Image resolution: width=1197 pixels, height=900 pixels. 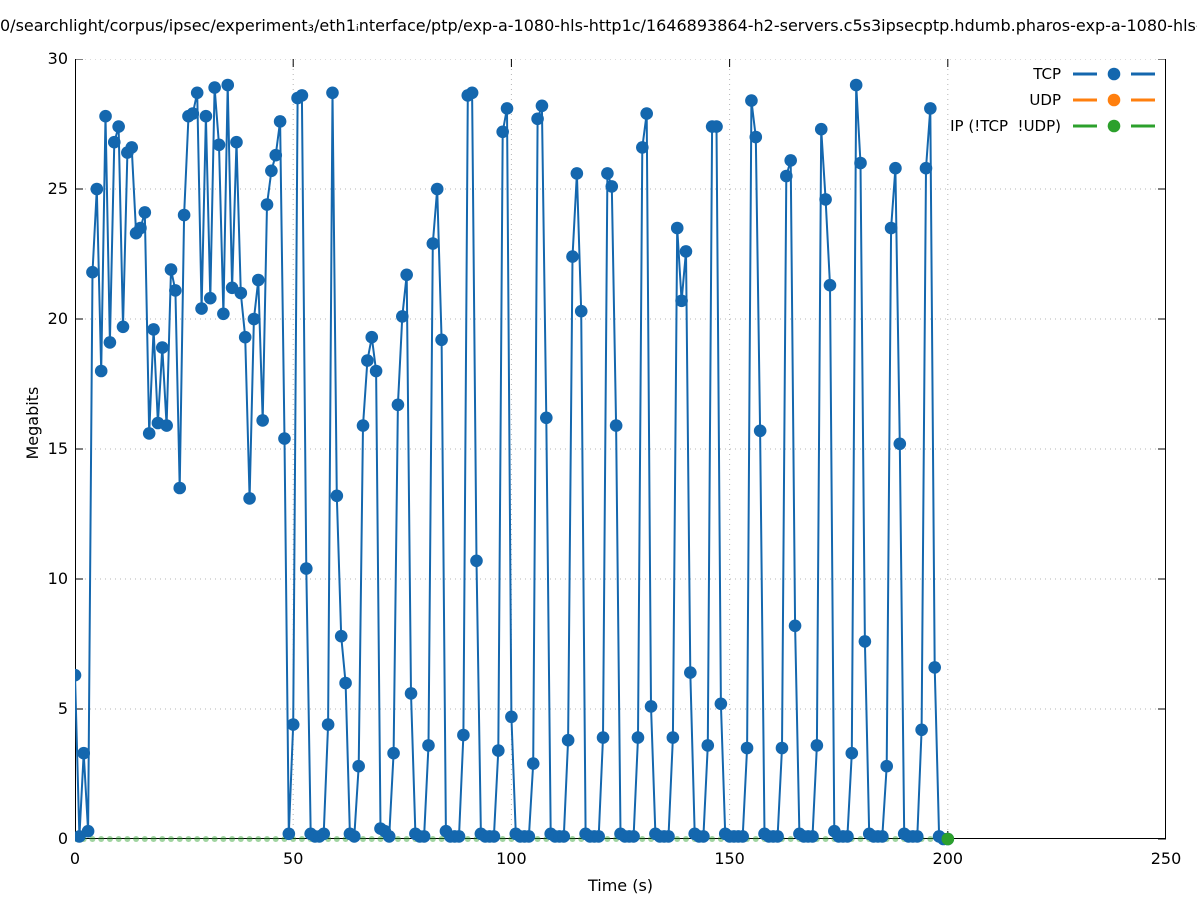 I want to click on y-tick-label: 30, so click(x=57, y=58).